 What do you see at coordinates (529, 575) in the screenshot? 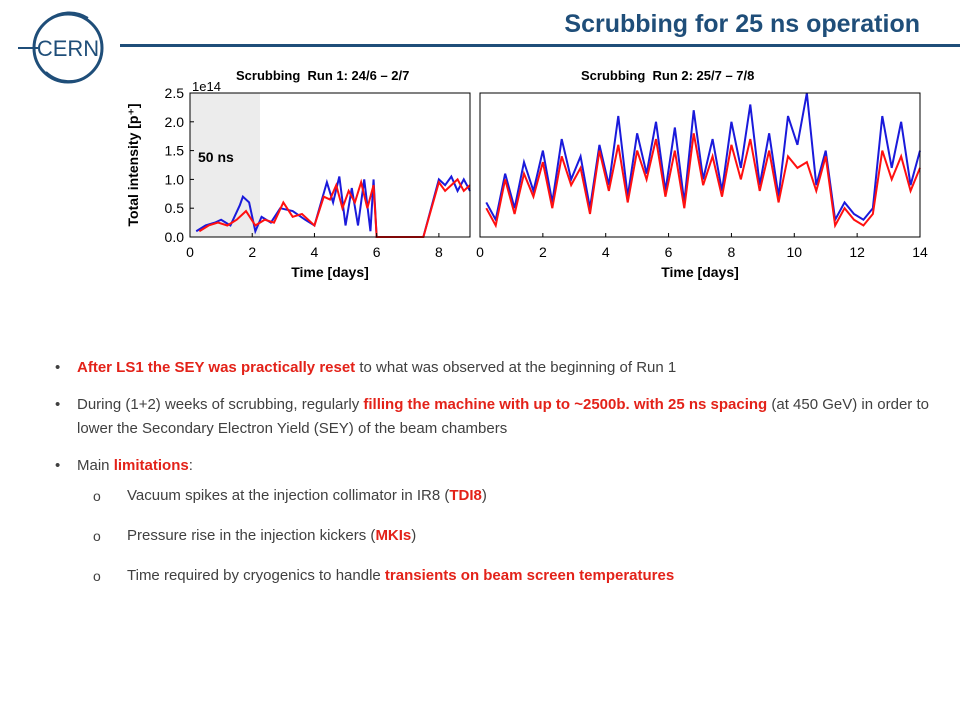
I see `sub-bullet-3-highlight: transients on beam screen temperatures` at bounding box center [529, 575].